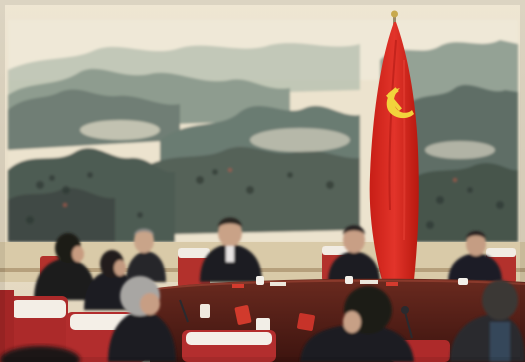 The image size is (525, 362). I want to click on foreground-blur, so click(40, 354).